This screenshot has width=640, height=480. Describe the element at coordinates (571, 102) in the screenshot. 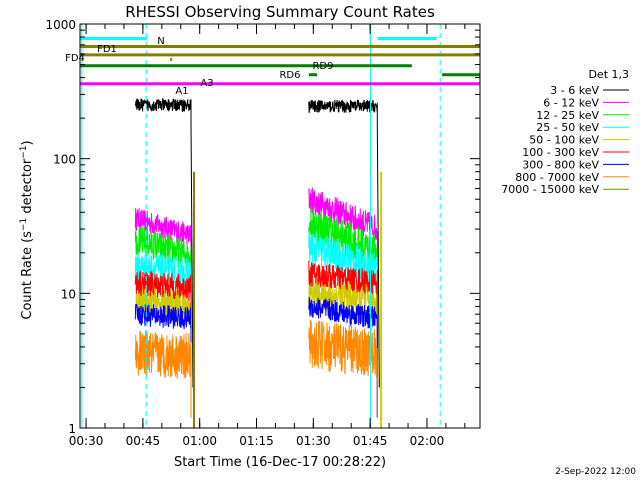

I see `legend-label-1: 6 - 12 keV` at that location.